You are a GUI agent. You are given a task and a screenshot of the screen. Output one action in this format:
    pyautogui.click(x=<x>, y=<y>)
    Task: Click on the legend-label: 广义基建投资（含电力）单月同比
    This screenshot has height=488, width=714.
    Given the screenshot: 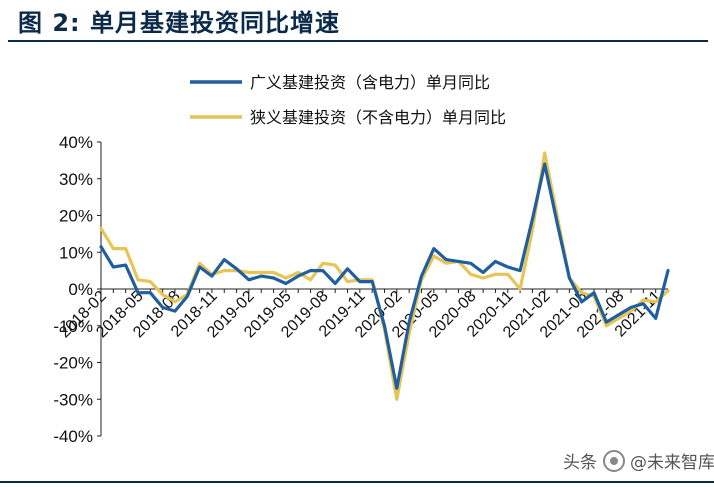 What is the action you would take?
    pyautogui.click(x=370, y=82)
    